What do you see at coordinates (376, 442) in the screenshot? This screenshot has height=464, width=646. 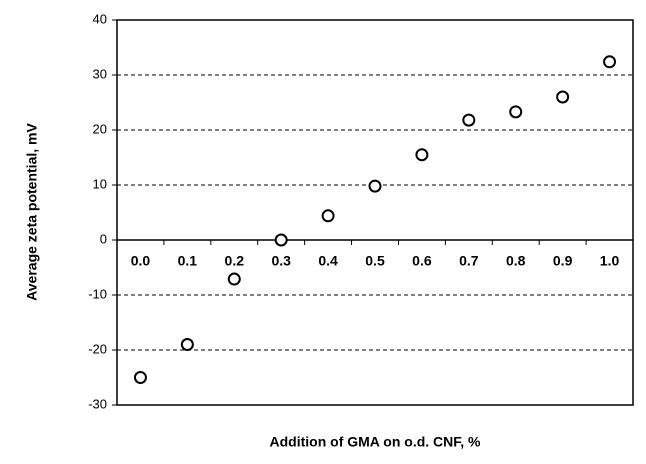 I see `x-axis-title: Addition of GMA on o.d. CNF, %` at bounding box center [376, 442].